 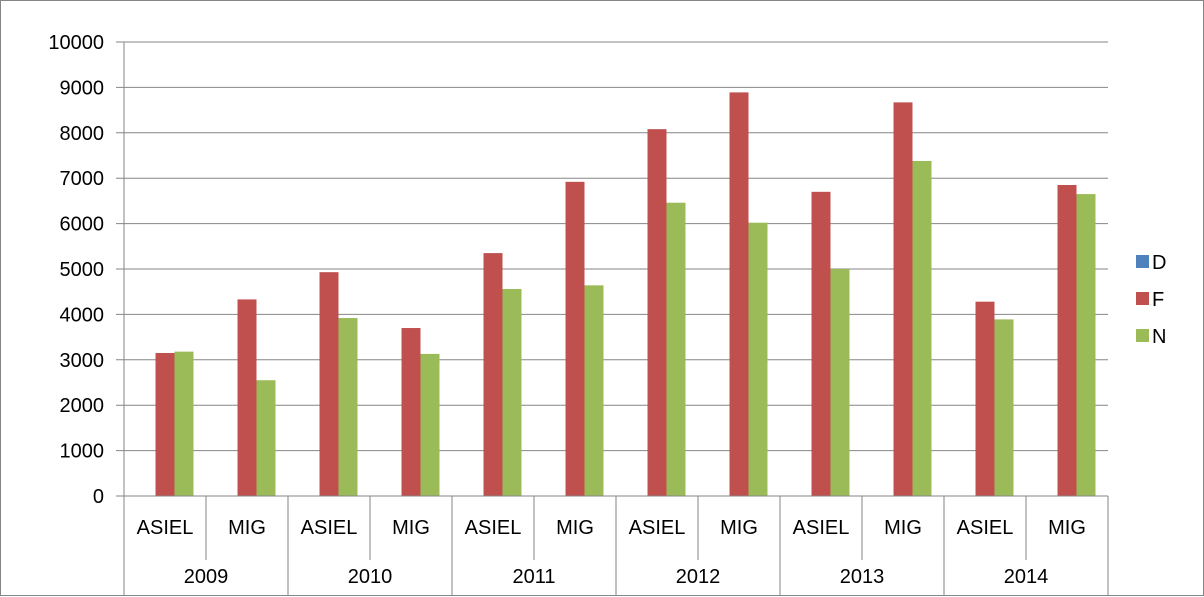 What do you see at coordinates (1151, 300) in the screenshot?
I see `legend: DFN` at bounding box center [1151, 300].